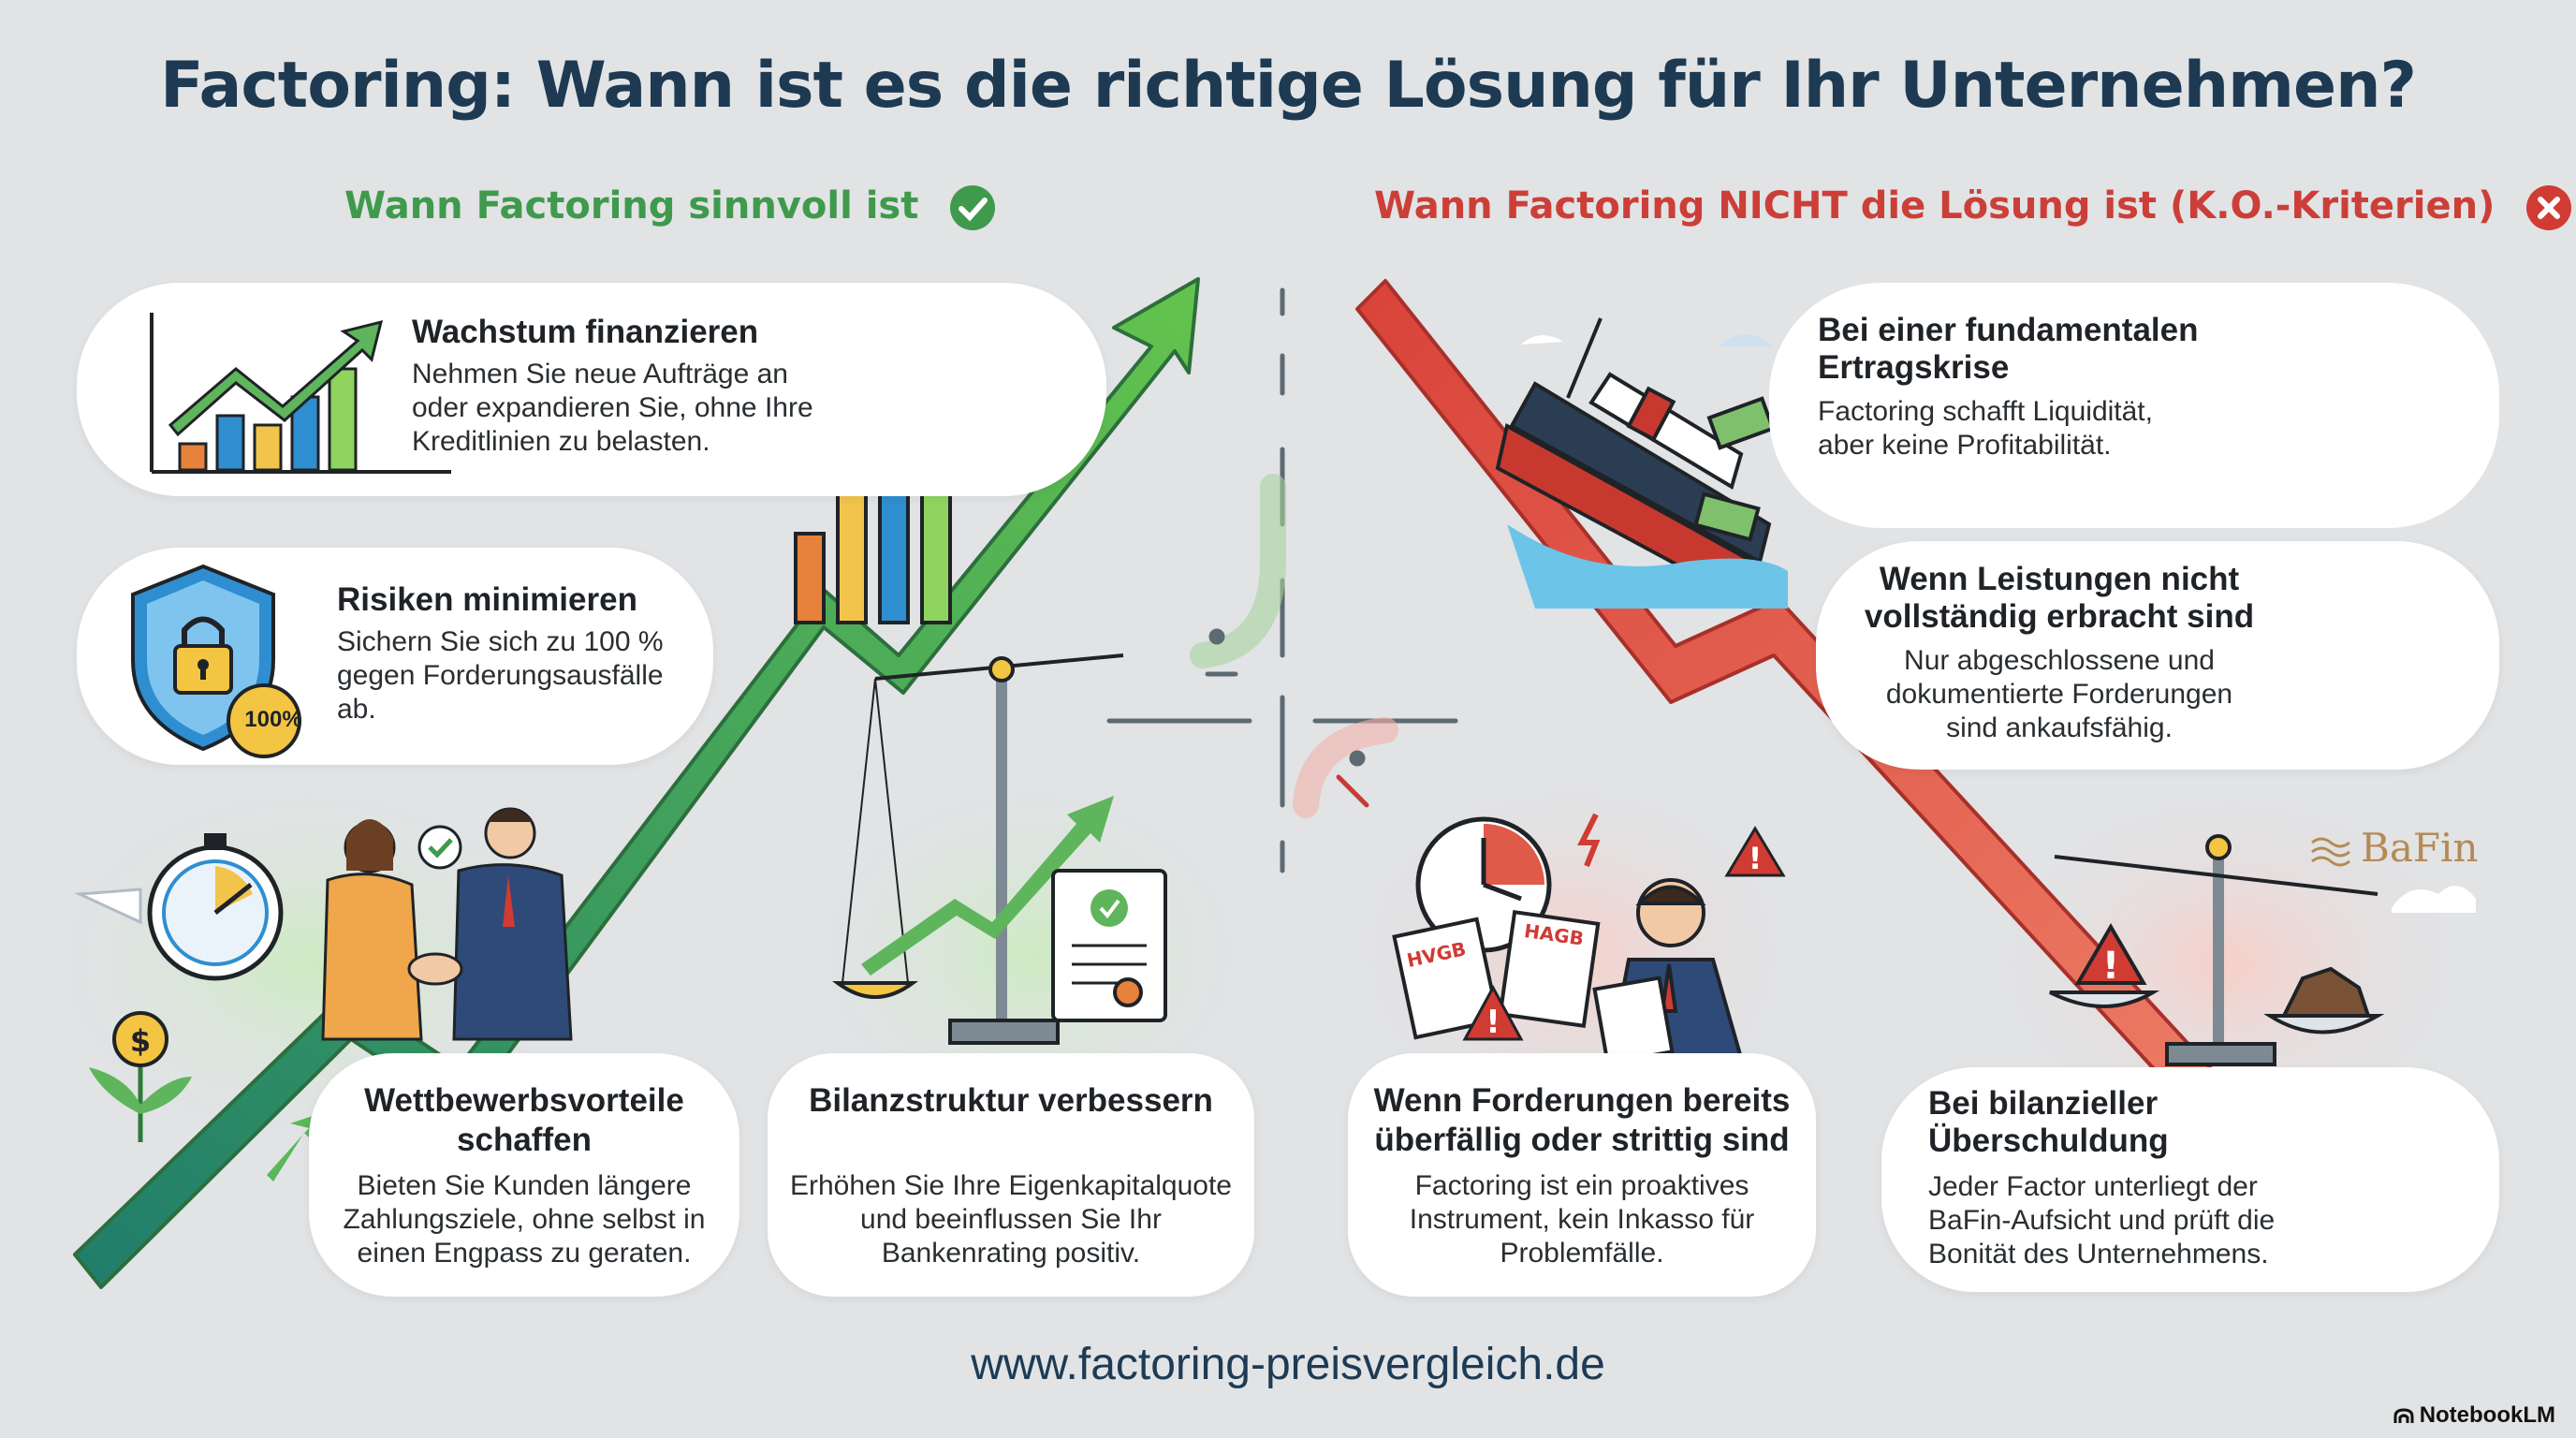 The width and height of the screenshot is (2576, 1438). I want to click on handshake-icon, so click(447, 924).